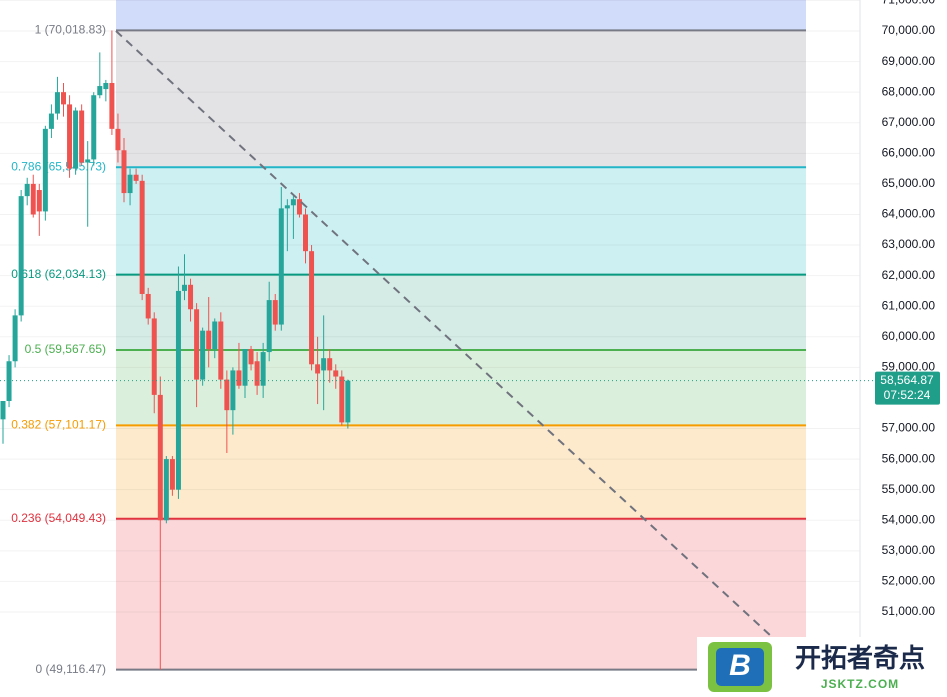  What do you see at coordinates (909, 91) in the screenshot?
I see `y-tick-label: 68,000.00` at bounding box center [909, 91].